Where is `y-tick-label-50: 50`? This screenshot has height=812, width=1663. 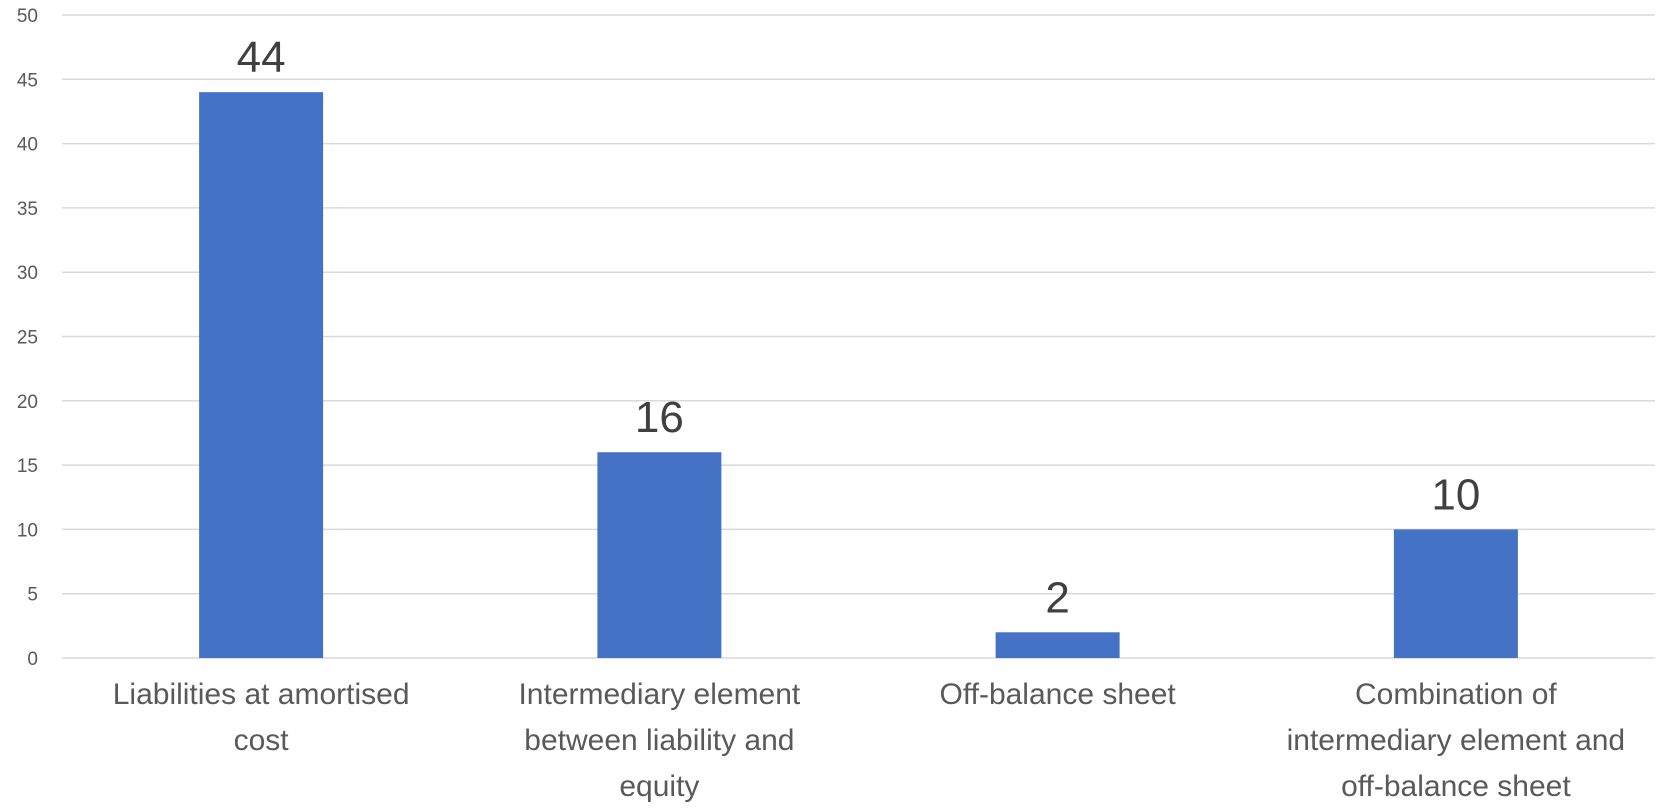
y-tick-label-50: 50 is located at coordinates (27, 16).